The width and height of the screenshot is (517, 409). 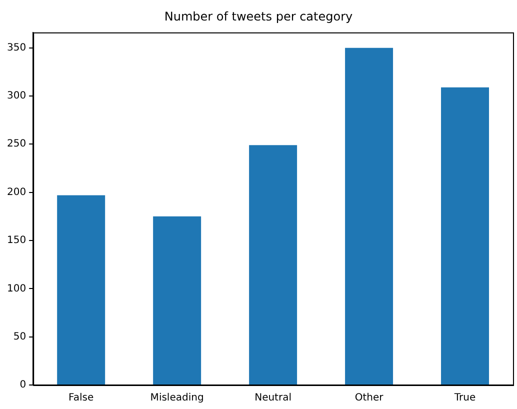 I want to click on x-tick-label: False, so click(x=81, y=398).